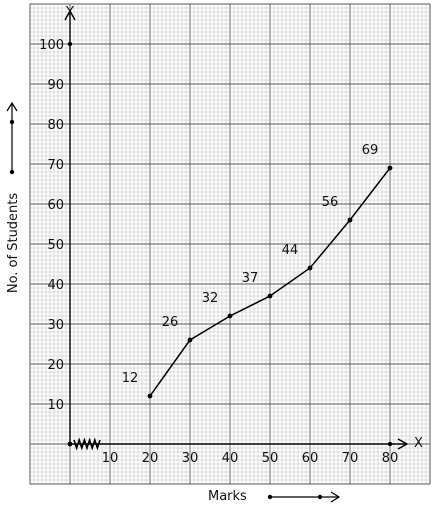 The height and width of the screenshot is (510, 434). What do you see at coordinates (418, 443) in the screenshot?
I see `x-axis-letter: X` at bounding box center [418, 443].